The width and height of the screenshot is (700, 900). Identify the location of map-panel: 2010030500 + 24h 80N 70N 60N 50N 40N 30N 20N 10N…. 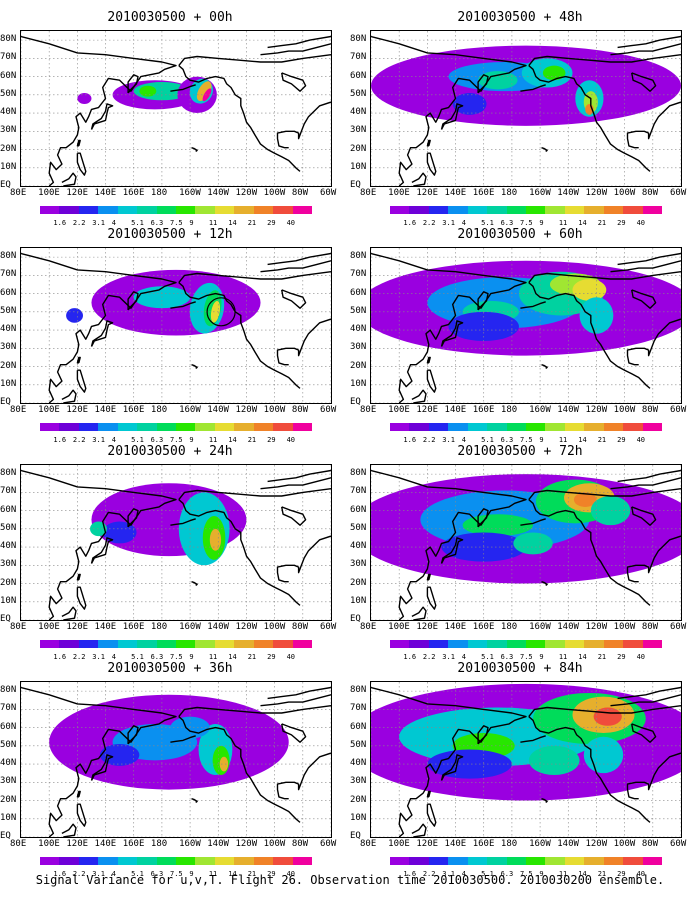
(170, 554).